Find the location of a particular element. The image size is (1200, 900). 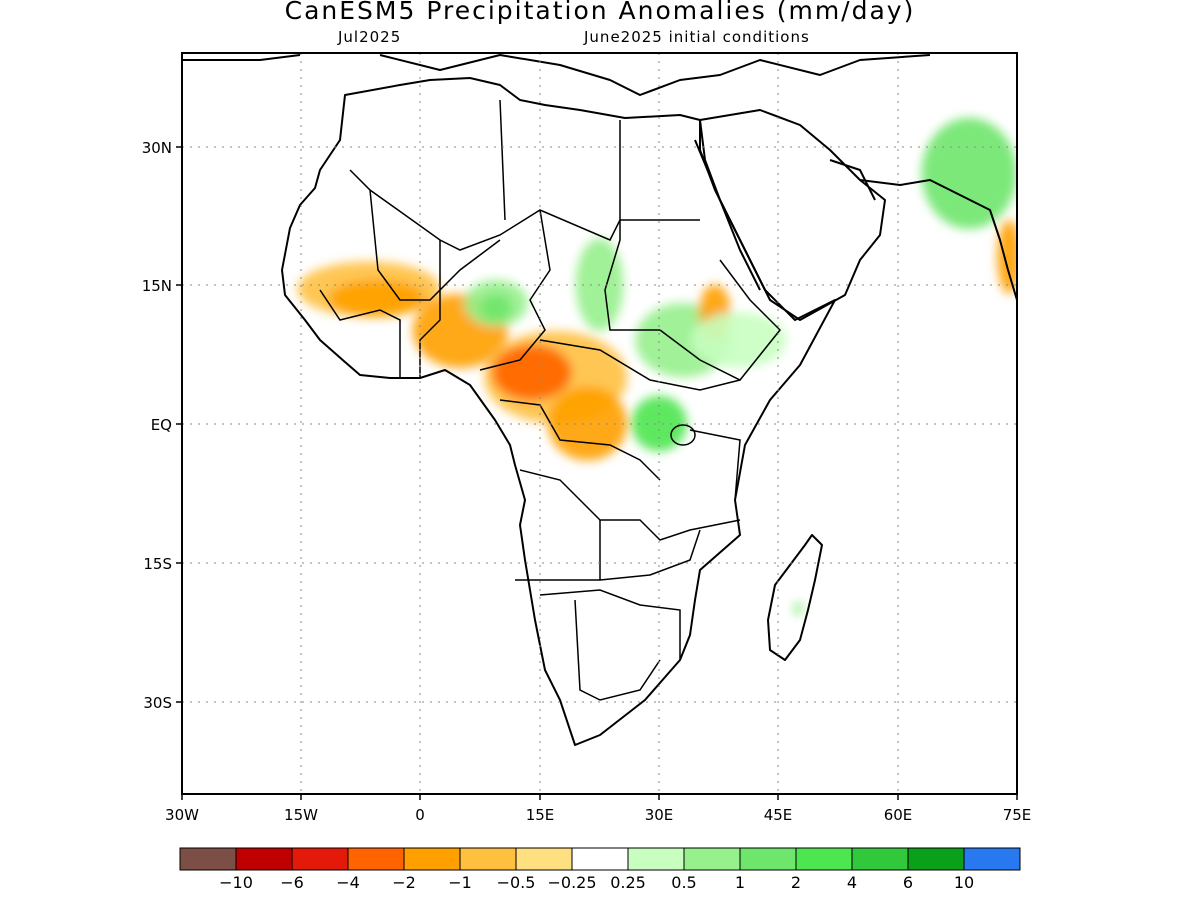

lon-label-15w: 15W is located at coordinates (301, 815).